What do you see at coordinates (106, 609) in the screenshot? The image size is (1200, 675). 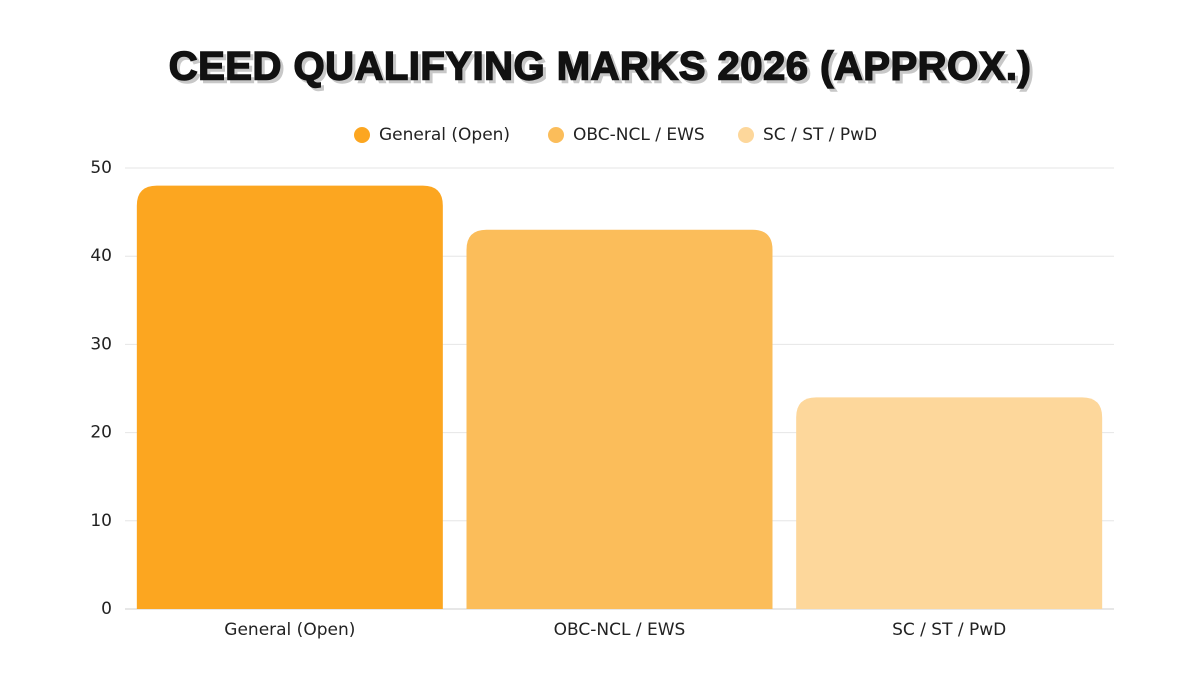 I see `y-tick-label: 0` at bounding box center [106, 609].